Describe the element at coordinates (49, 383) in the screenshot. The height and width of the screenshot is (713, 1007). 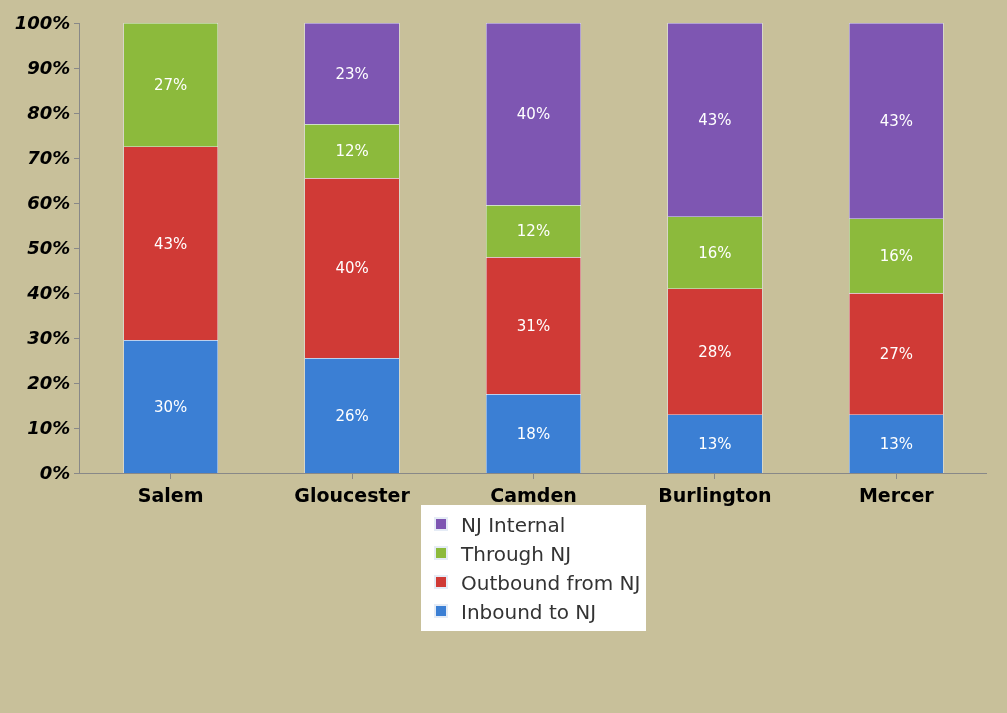
I see `y-tick-label: 20%` at that location.